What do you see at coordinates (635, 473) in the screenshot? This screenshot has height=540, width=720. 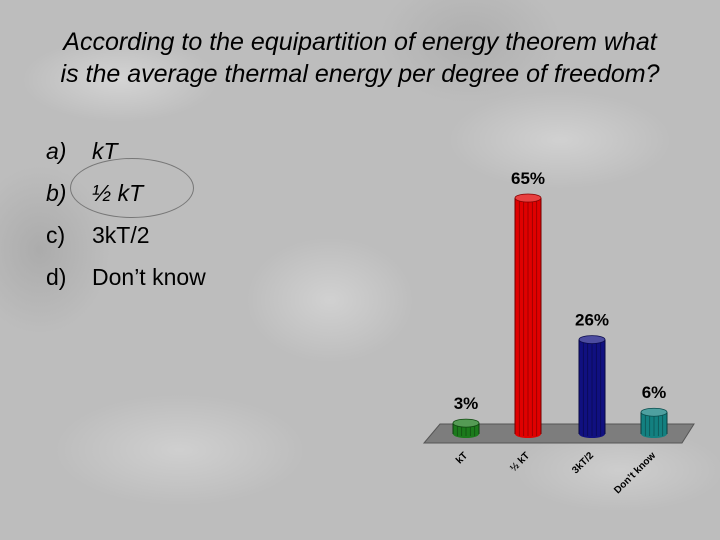 I see `x-tick-label-3: Don’t know` at bounding box center [635, 473].